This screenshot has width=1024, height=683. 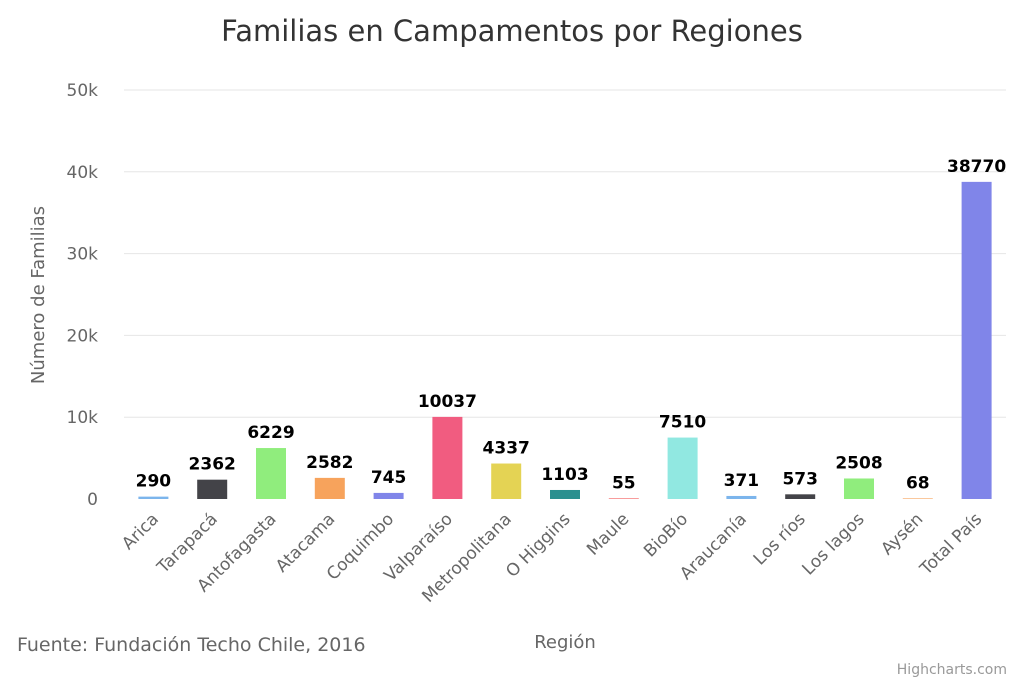 I want to click on data-label: 6229, so click(x=270, y=433).